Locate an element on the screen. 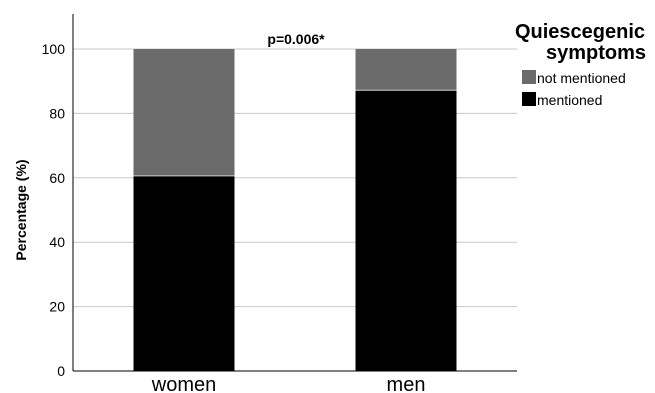 Image resolution: width=655 pixels, height=393 pixels. legend-title-line-2: symptoms is located at coordinates (596, 53).